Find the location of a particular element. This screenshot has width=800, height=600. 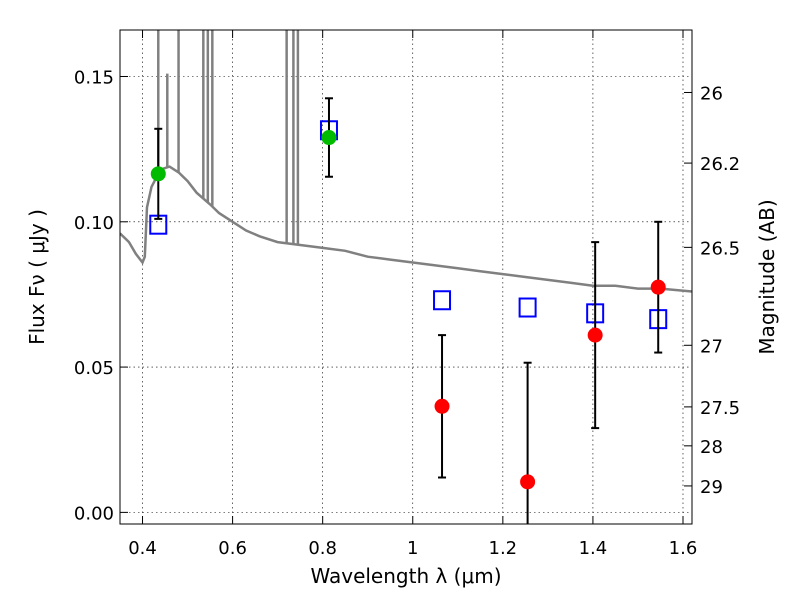

y-tick-label: 0.05 is located at coordinates (94, 368).